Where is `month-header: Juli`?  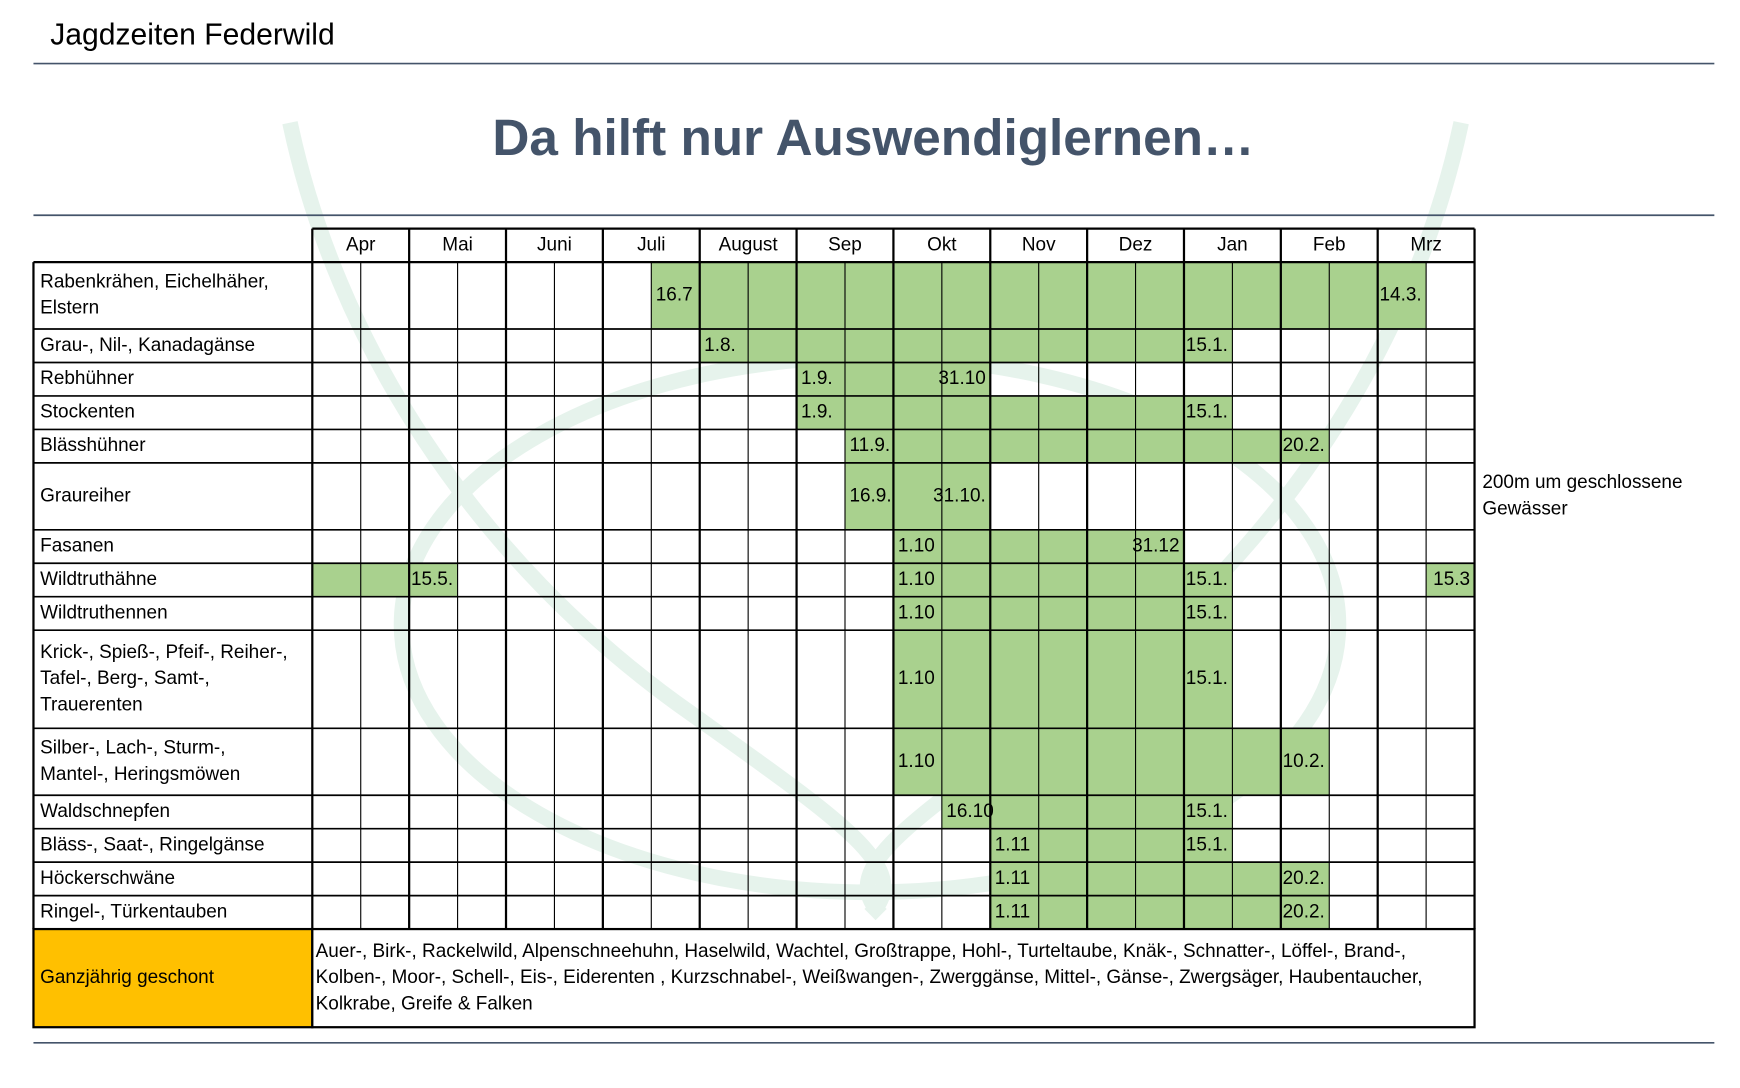 month-header: Juli is located at coordinates (651, 244).